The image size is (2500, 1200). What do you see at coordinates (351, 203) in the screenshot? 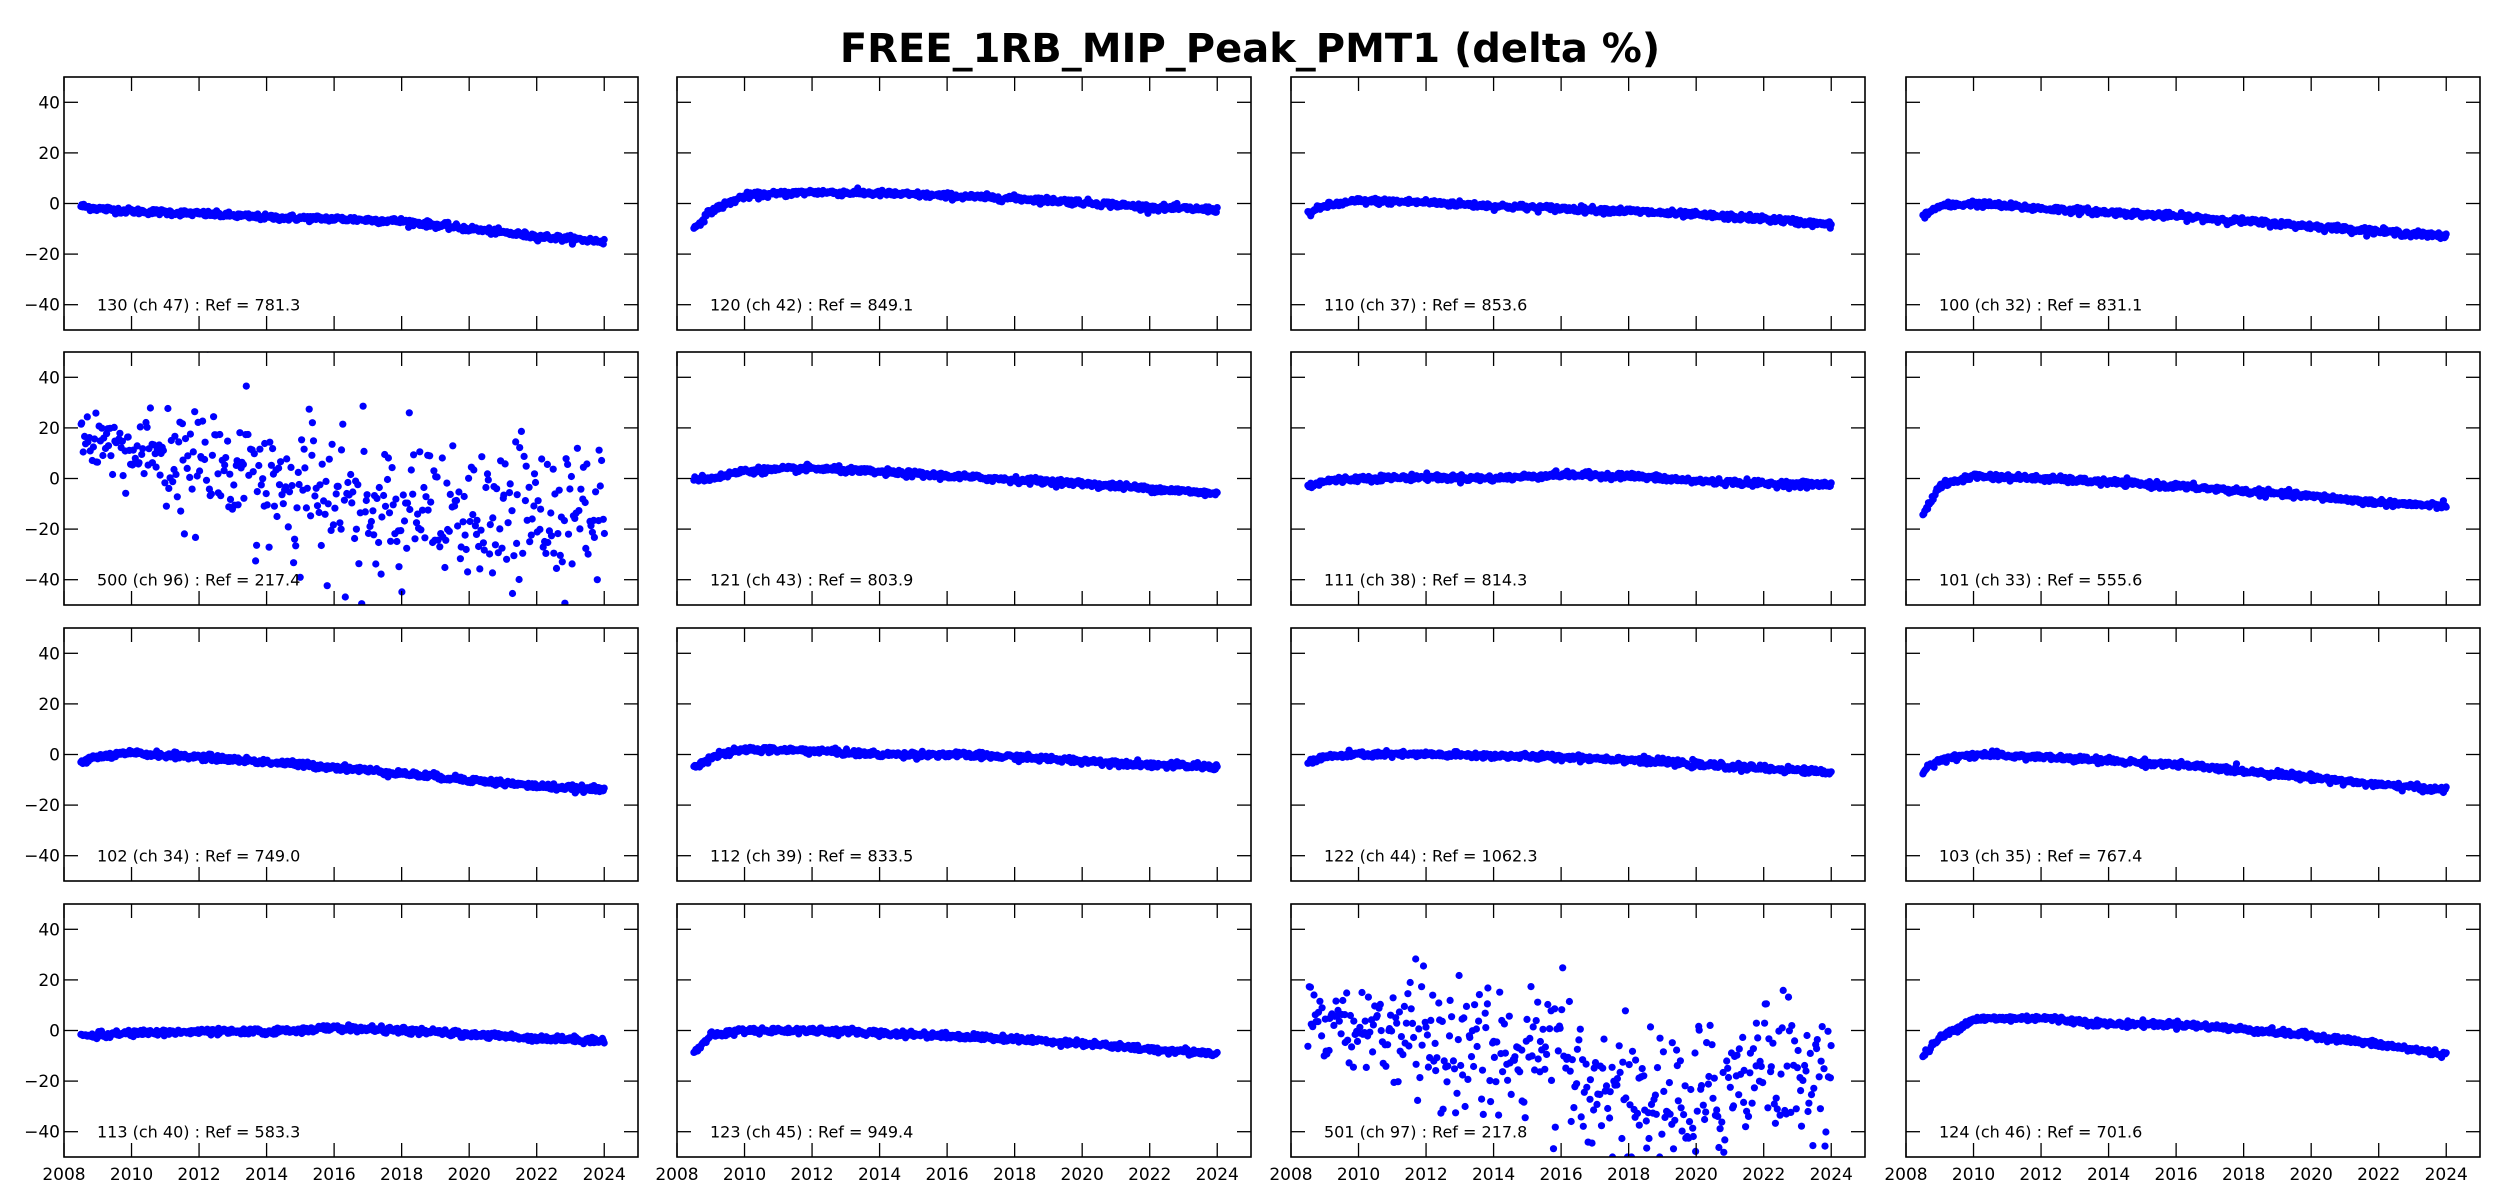
I see `axes-frame` at bounding box center [351, 203].